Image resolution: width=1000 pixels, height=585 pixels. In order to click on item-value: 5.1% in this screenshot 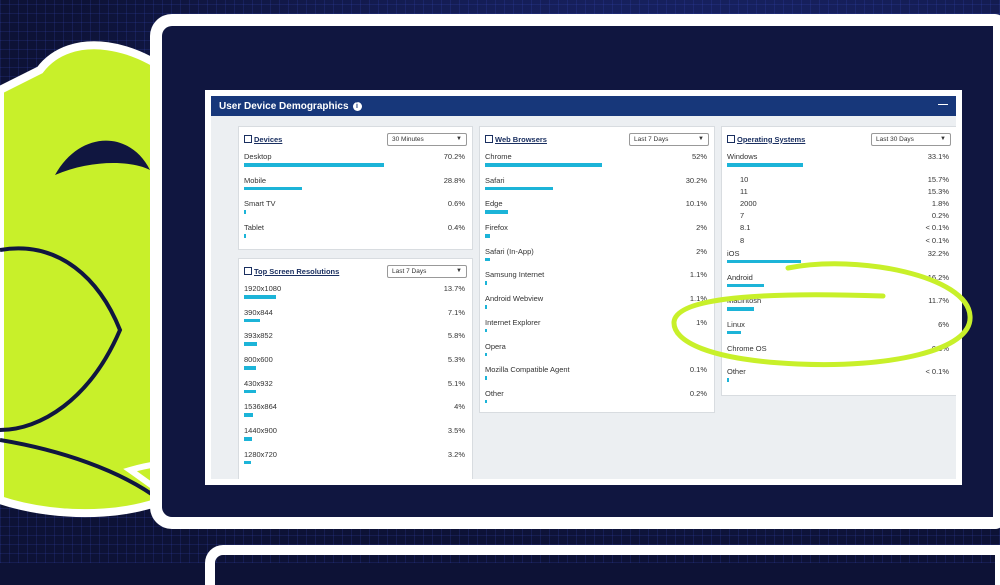, I will do `click(456, 383)`.